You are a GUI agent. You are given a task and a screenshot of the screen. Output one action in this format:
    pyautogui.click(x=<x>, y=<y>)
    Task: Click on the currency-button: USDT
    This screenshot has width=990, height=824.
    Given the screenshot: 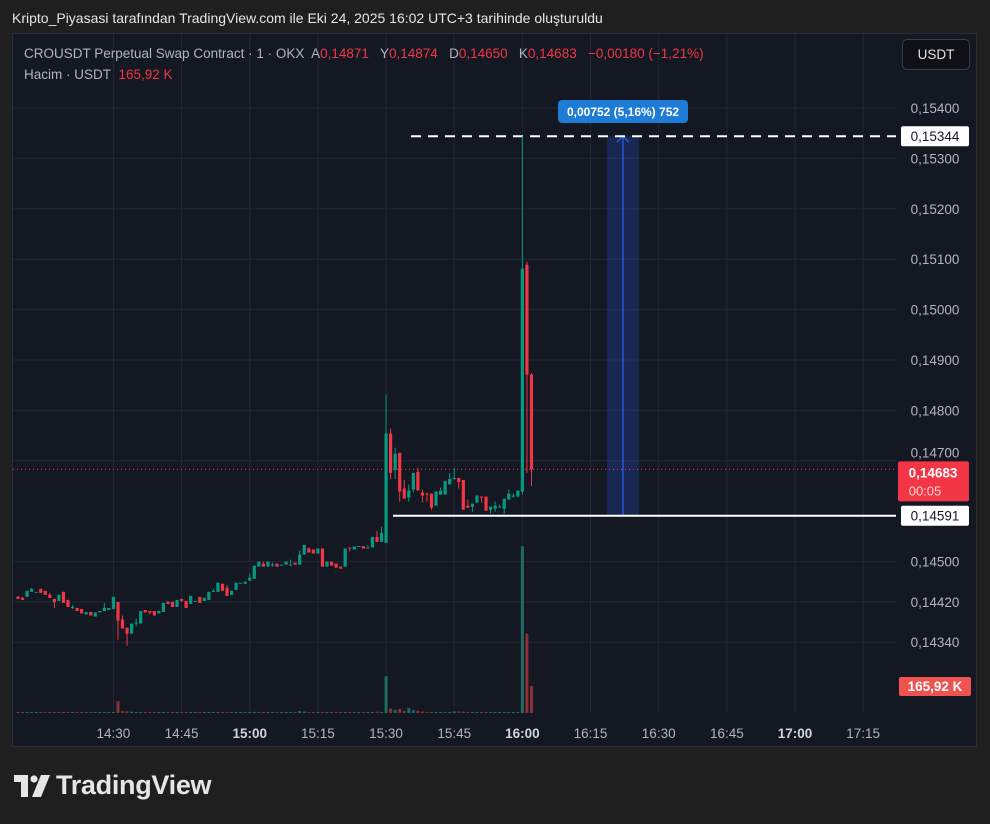 What is the action you would take?
    pyautogui.click(x=936, y=54)
    